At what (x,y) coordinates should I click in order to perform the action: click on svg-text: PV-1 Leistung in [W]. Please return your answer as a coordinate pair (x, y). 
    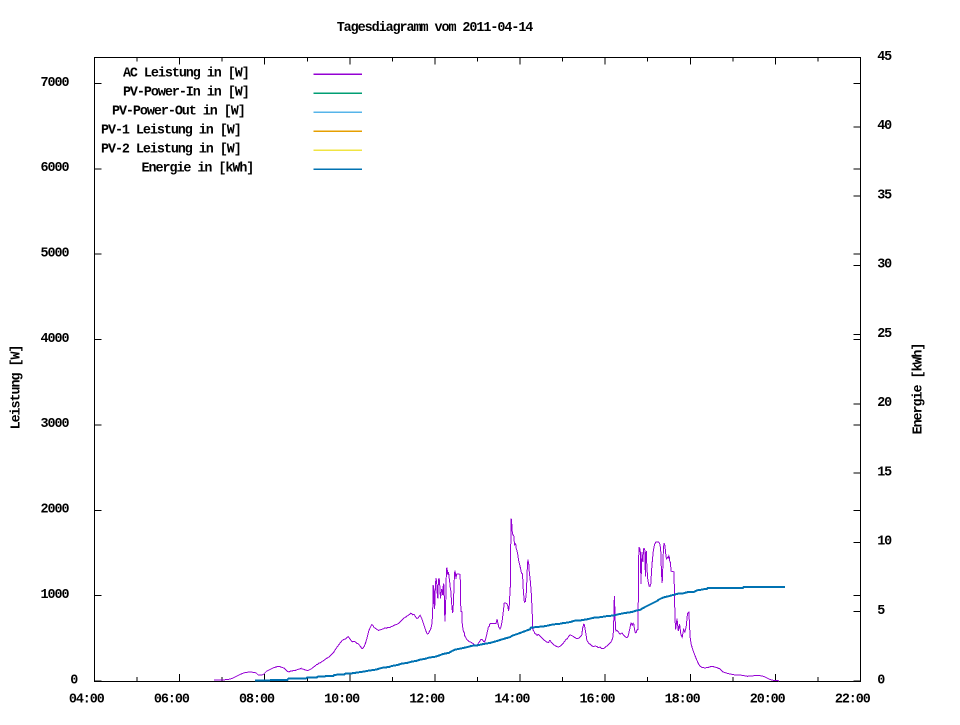
    Looking at the image, I should click on (171, 130).